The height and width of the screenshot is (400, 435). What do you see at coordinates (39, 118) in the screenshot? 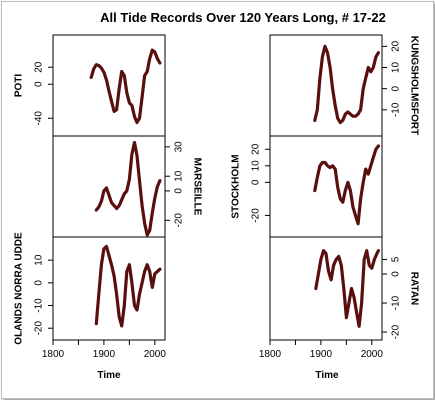
I see `y-tick-label: -40` at bounding box center [39, 118].